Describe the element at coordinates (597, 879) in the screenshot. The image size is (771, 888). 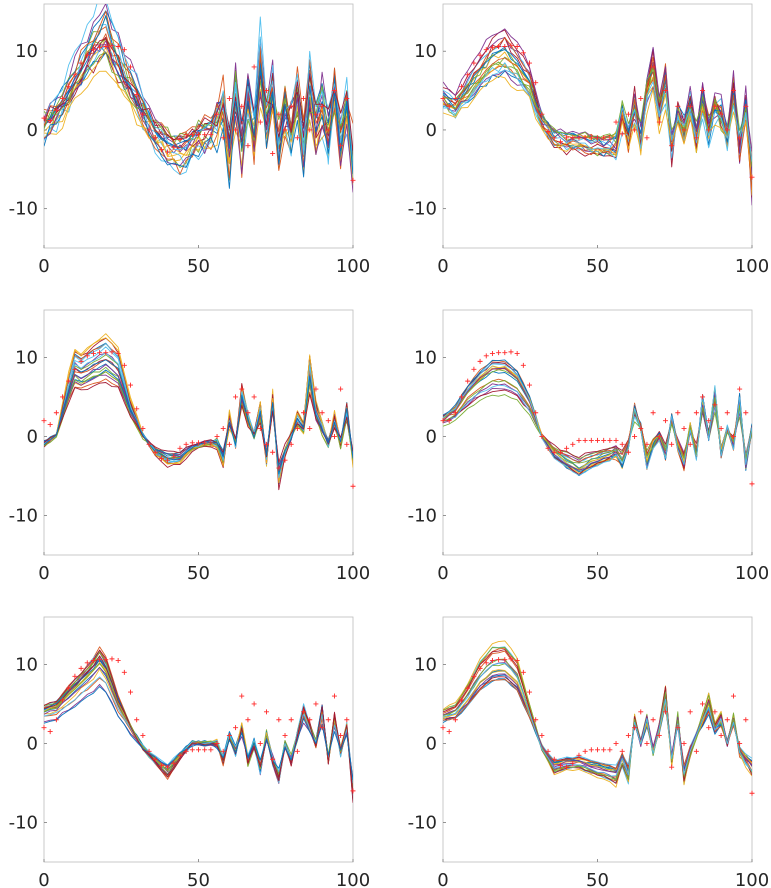
I see `x-tick-label: 50` at that location.